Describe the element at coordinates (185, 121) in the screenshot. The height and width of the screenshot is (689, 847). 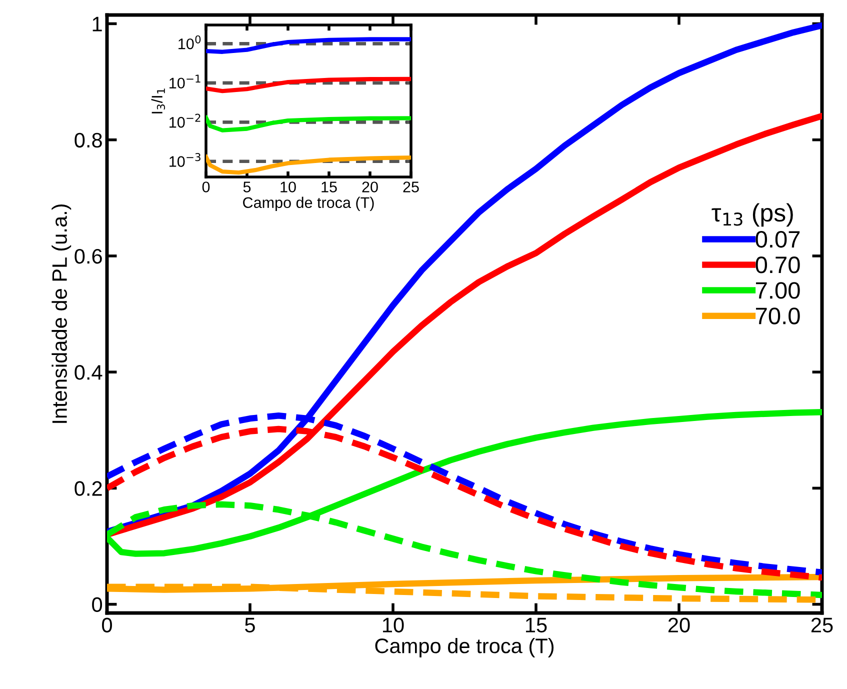
I see `y-tick-label: 10$^{−2}$` at that location.